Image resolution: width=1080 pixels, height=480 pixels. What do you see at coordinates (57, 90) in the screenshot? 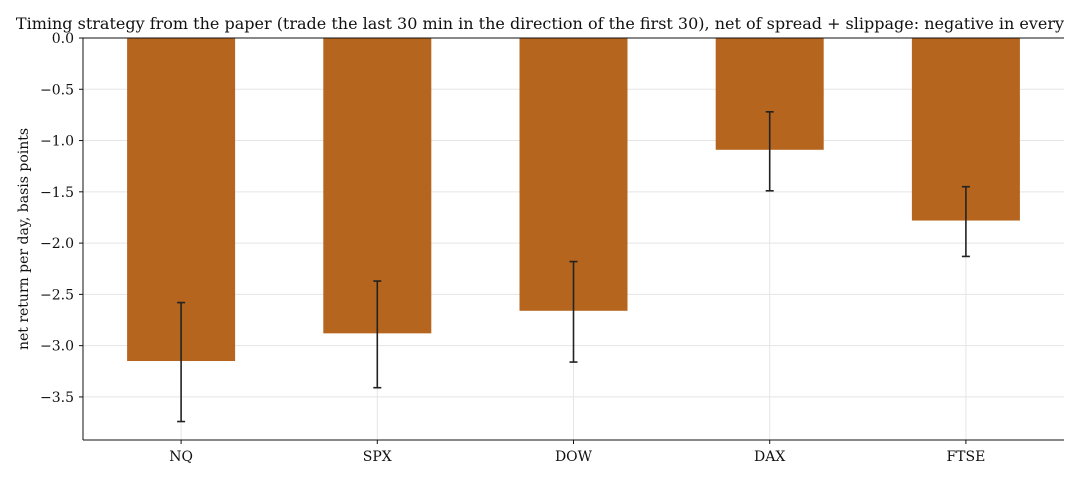
I see `y-tick-label: −0.5` at bounding box center [57, 90].